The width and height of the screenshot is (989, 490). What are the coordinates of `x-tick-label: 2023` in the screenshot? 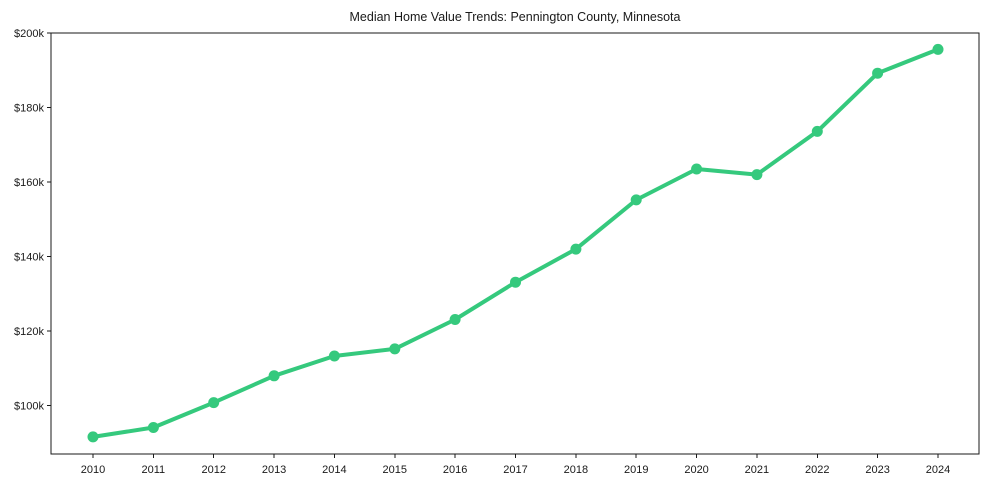 It's located at (877, 470).